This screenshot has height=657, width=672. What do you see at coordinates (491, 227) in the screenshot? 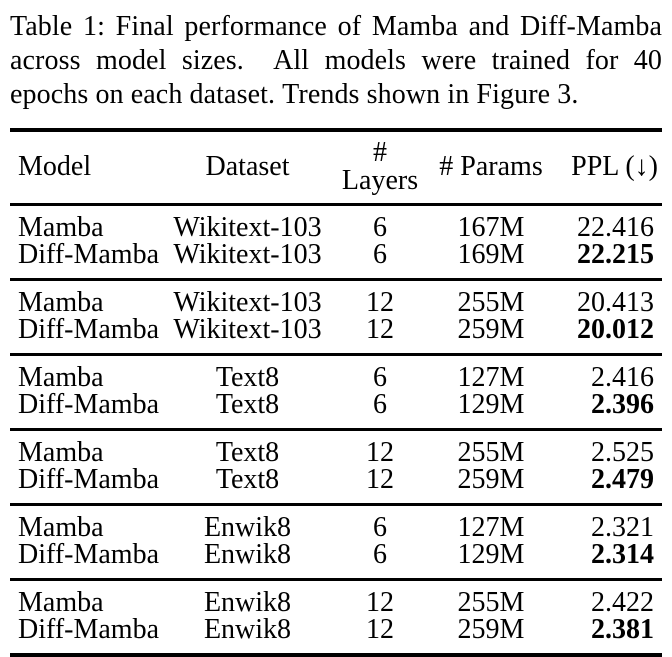
I see `cell-params: 167M` at bounding box center [491, 227].